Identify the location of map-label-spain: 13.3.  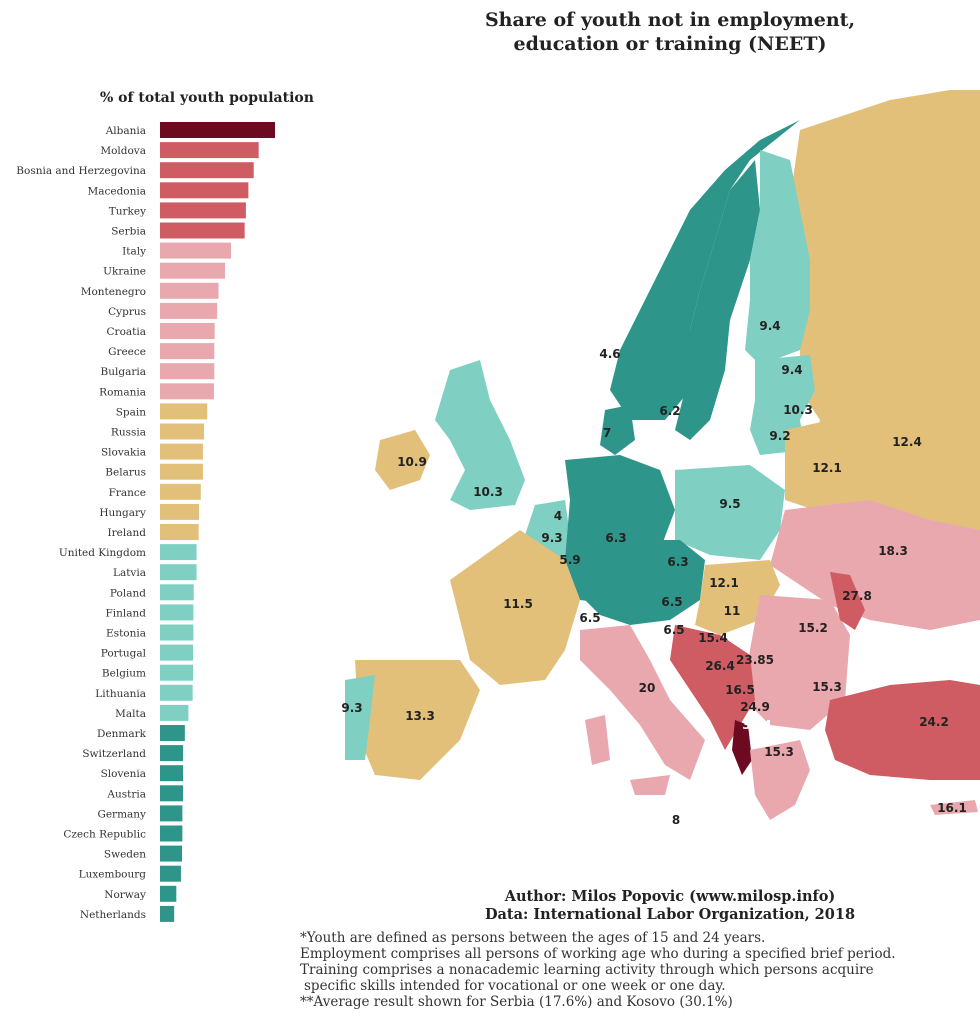
(420, 716).